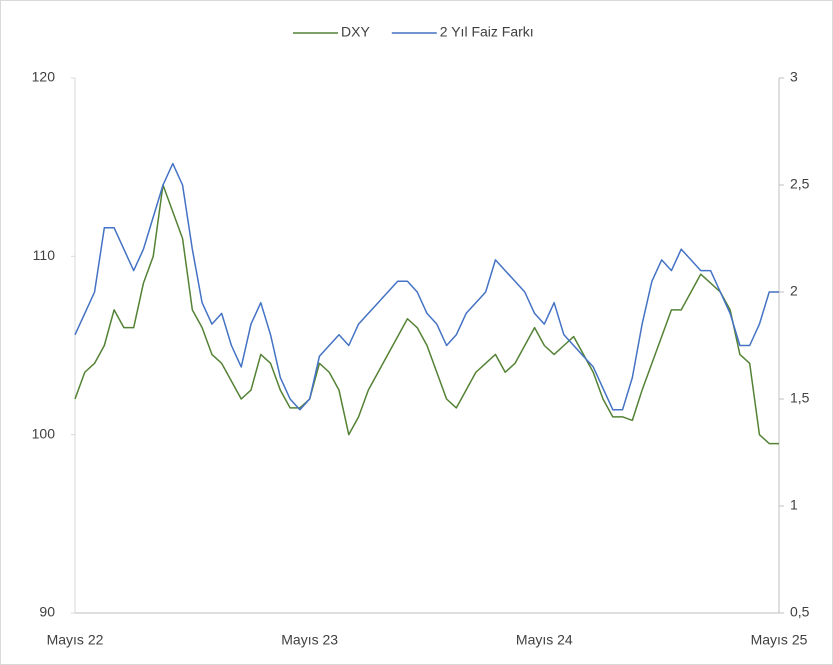  Describe the element at coordinates (75, 640) in the screenshot. I see `x-tick-label: Mayıs 22` at that location.